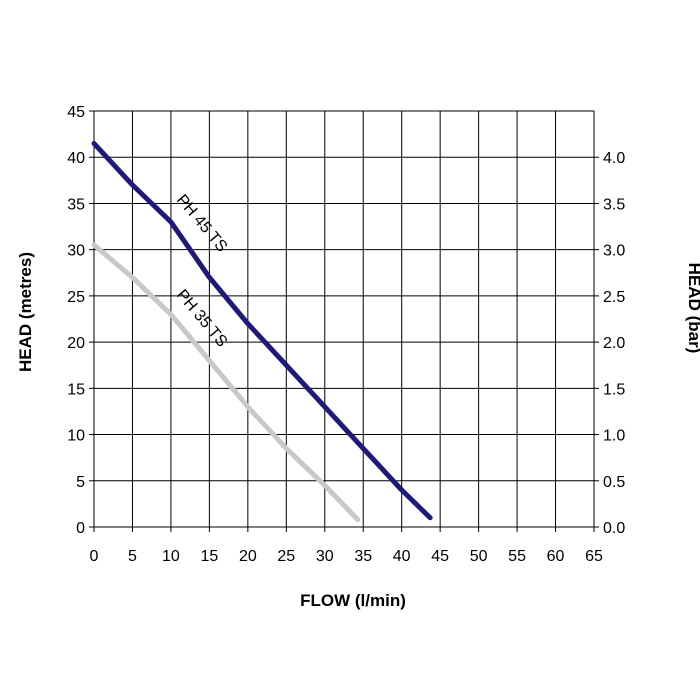 This screenshot has height=700, width=700. What do you see at coordinates (614, 482) in the screenshot?
I see `y2-tick-label: 0.5` at bounding box center [614, 482].